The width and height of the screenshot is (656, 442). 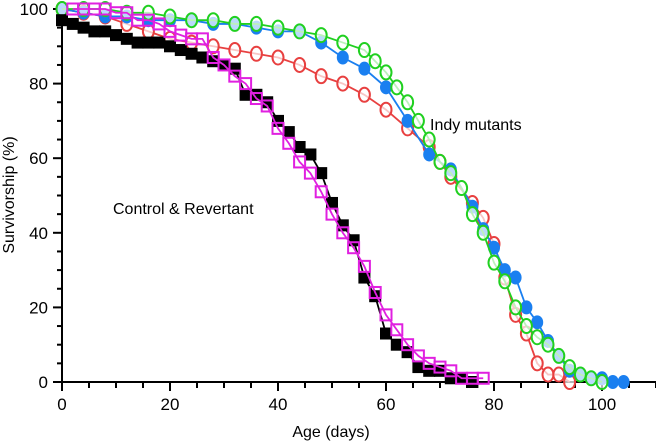 What do you see at coordinates (38, 307) in the screenshot?
I see `y-tick-label: 20` at bounding box center [38, 307].